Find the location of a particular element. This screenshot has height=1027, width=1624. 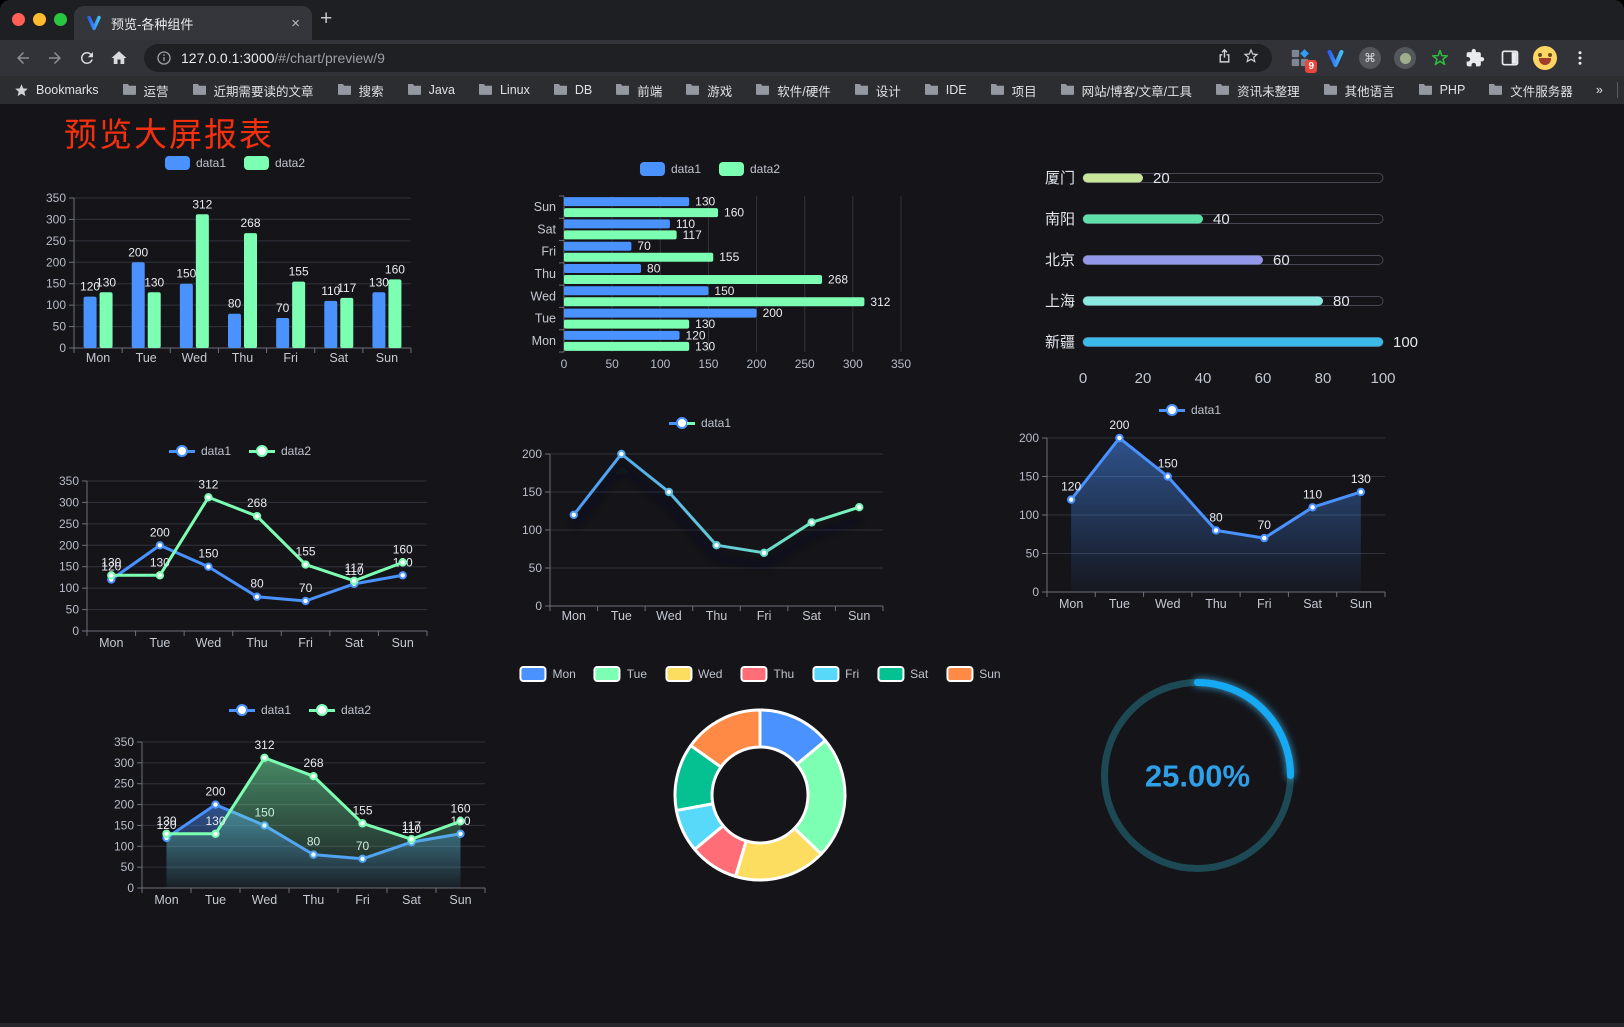

bookmarks-manager-item: Bookmarks is located at coordinates (56, 90).